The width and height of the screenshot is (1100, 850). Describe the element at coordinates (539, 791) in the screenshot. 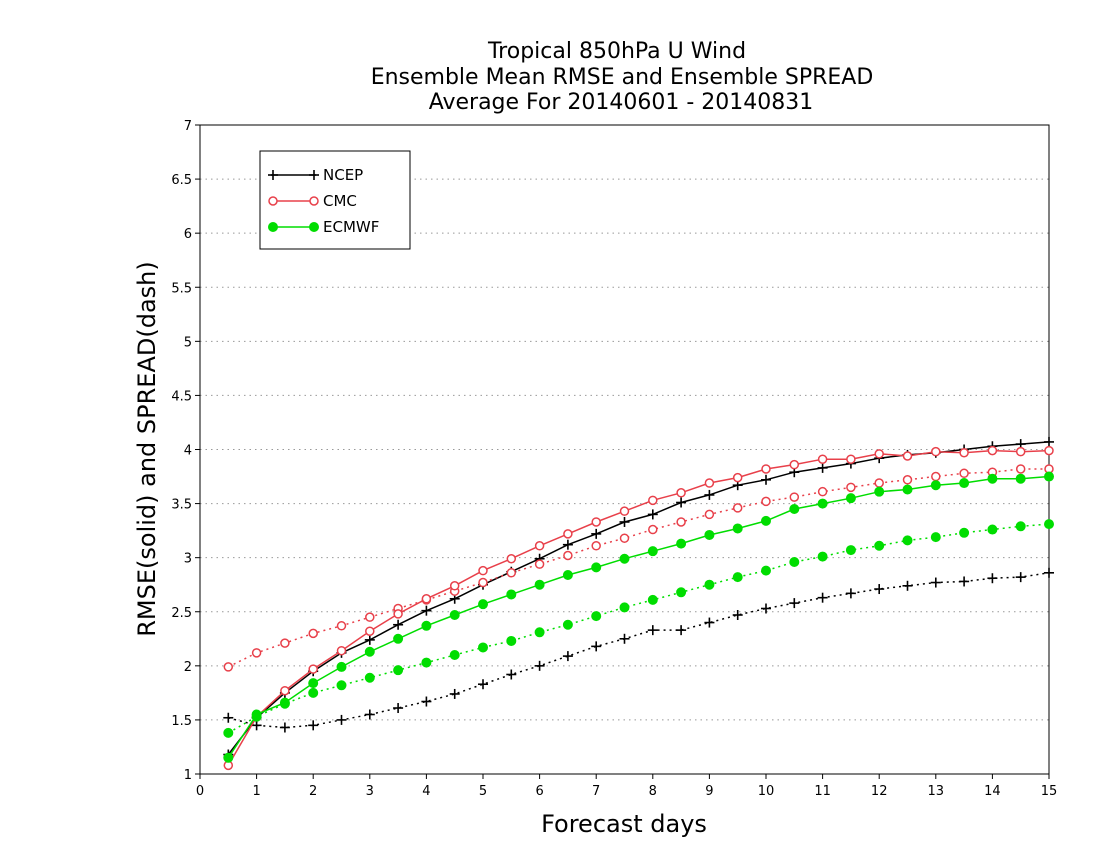

I see `x-tick-label: 6` at that location.